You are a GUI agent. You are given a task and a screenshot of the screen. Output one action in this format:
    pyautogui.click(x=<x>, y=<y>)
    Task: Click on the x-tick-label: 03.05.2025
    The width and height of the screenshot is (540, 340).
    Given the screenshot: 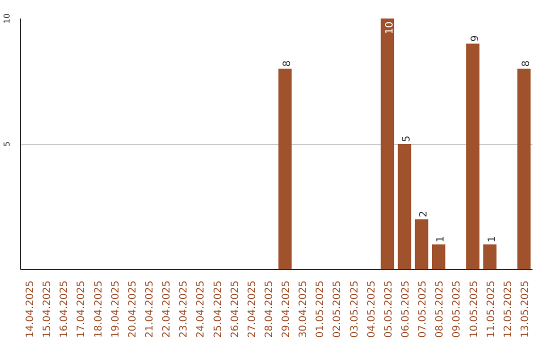 What is the action you would take?
    pyautogui.click(x=354, y=309)
    